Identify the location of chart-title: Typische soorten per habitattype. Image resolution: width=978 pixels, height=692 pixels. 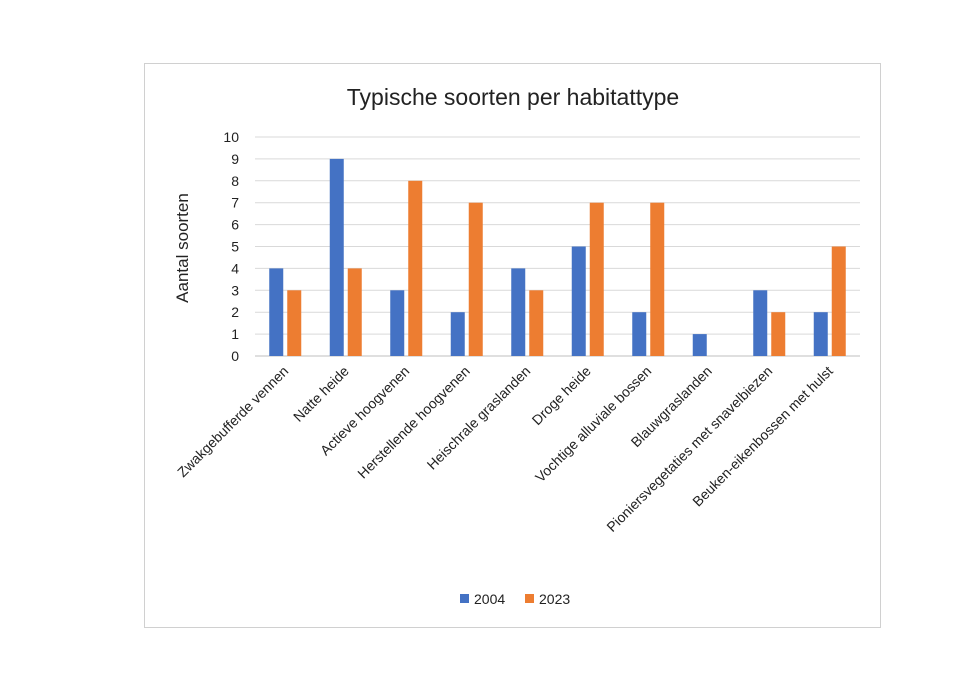
(513, 97).